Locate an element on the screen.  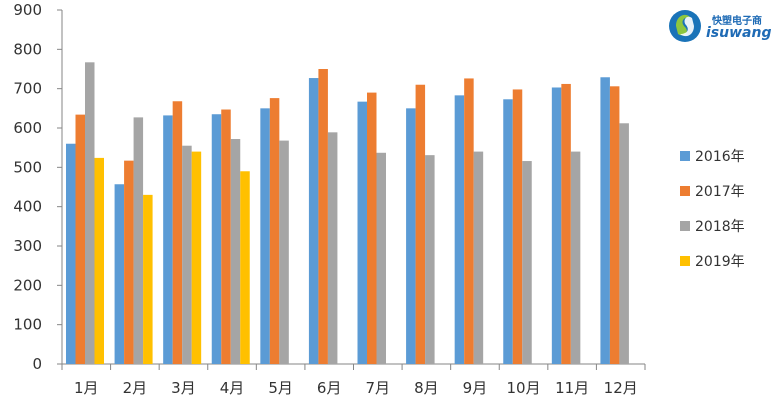
x-tick-label: 11月 is located at coordinates (572, 388).